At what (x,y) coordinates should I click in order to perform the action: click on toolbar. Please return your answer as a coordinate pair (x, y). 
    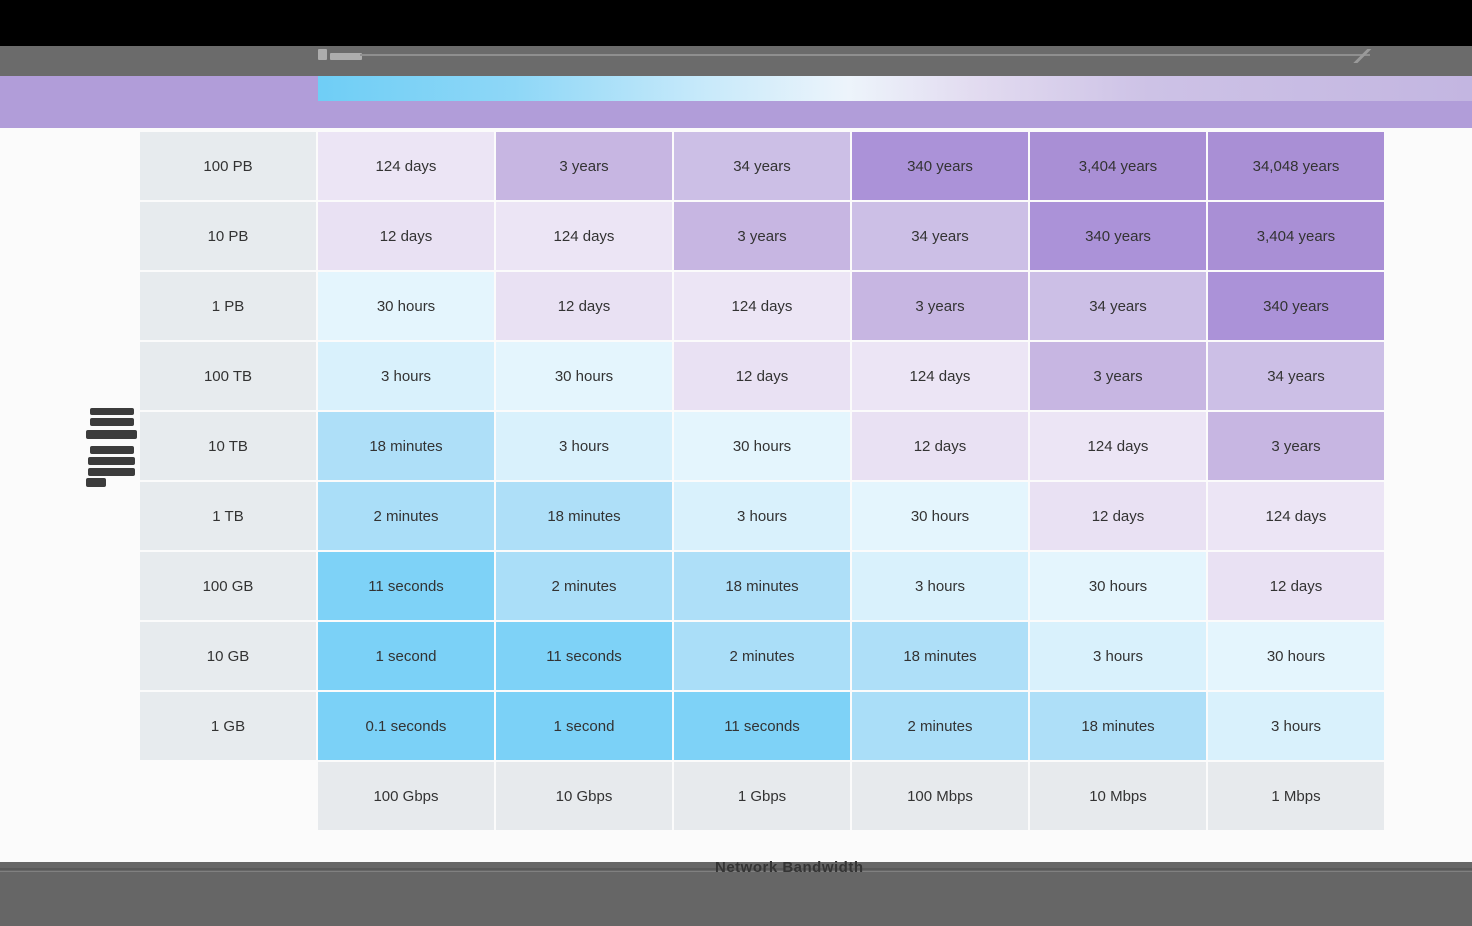
    Looking at the image, I should click on (736, 61).